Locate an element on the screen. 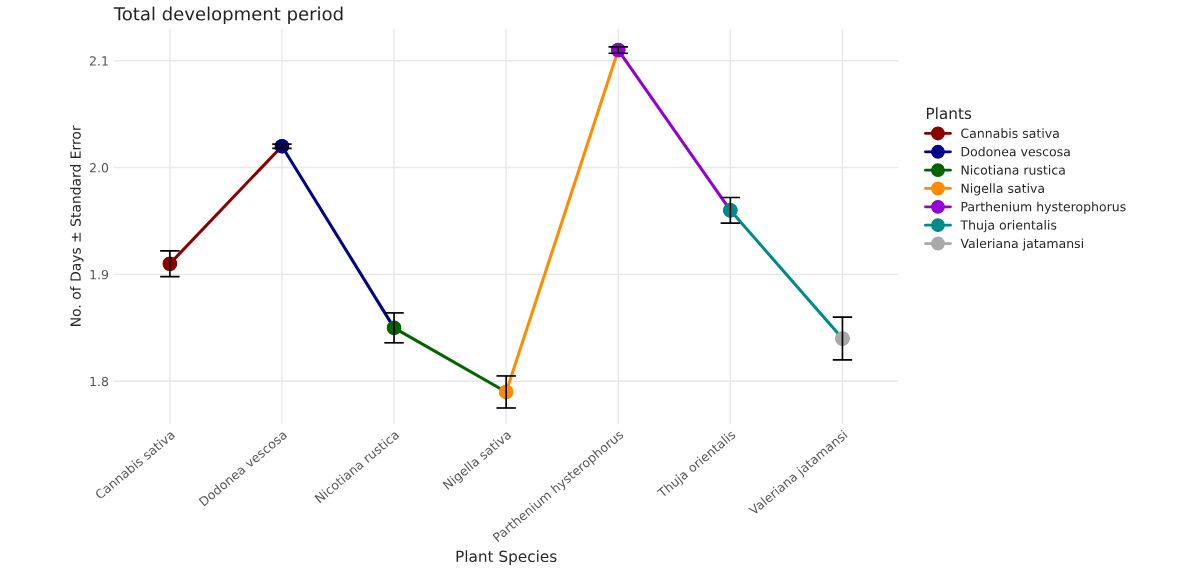  legend-label: Nigella sativa is located at coordinates (1002, 189).